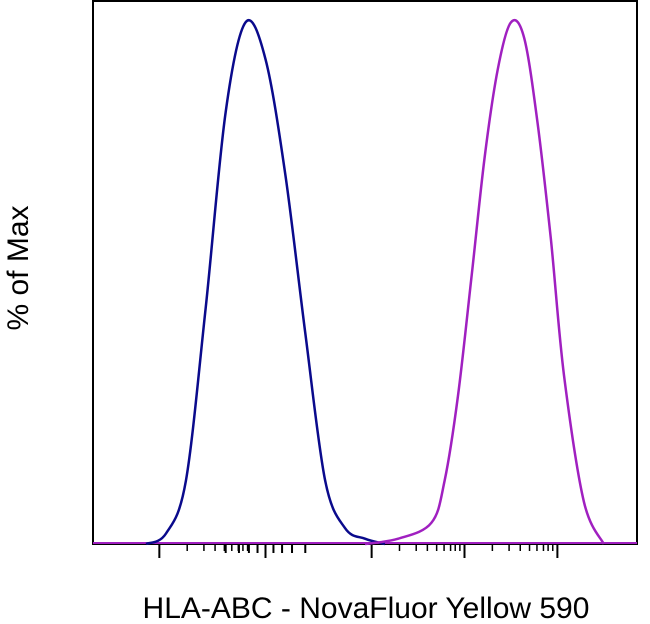 Image resolution: width=650 pixels, height=624 pixels. I want to click on x-axis-title: HLA-ABC - NovaFluor Yellow 590, so click(366, 608).